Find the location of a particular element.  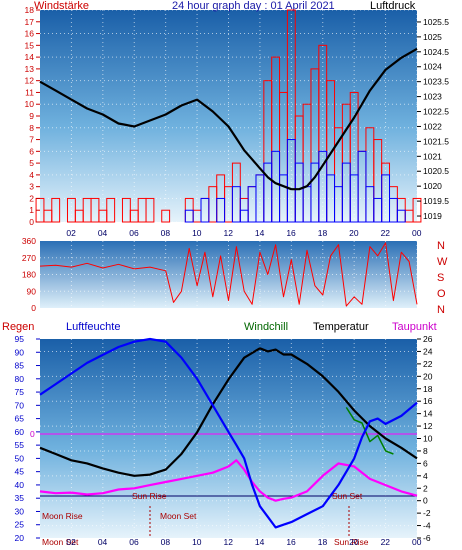

temperature-tick-label: 14 is located at coordinates (428, 414).